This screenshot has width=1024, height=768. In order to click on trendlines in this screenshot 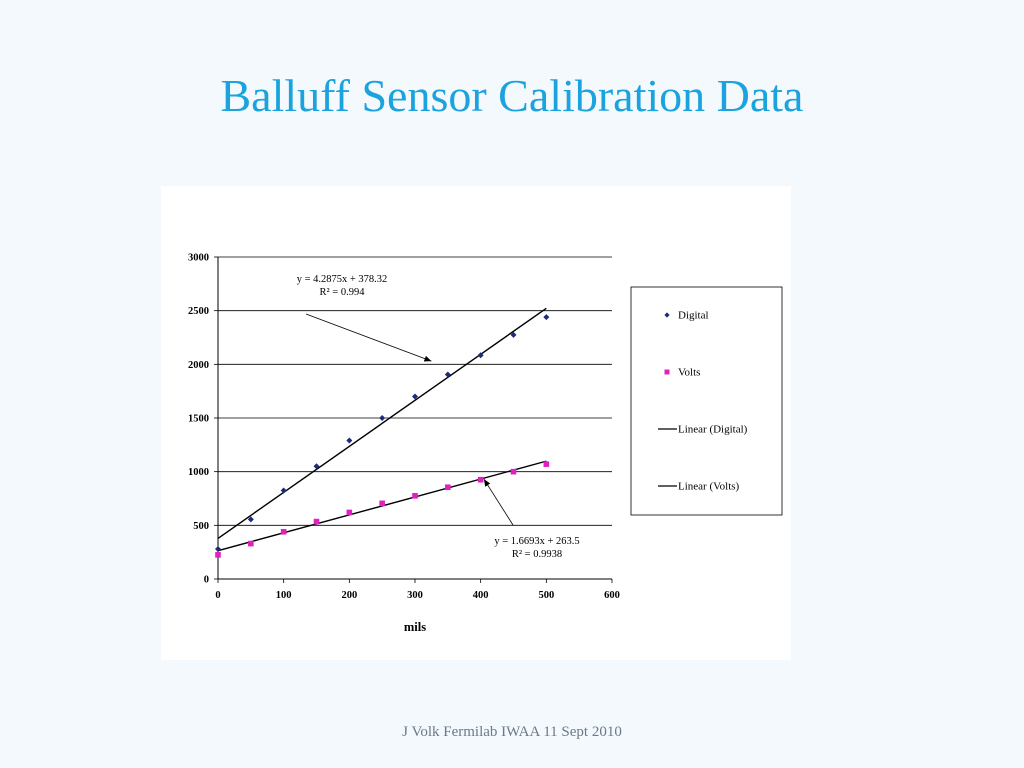, I will do `click(382, 429)`.